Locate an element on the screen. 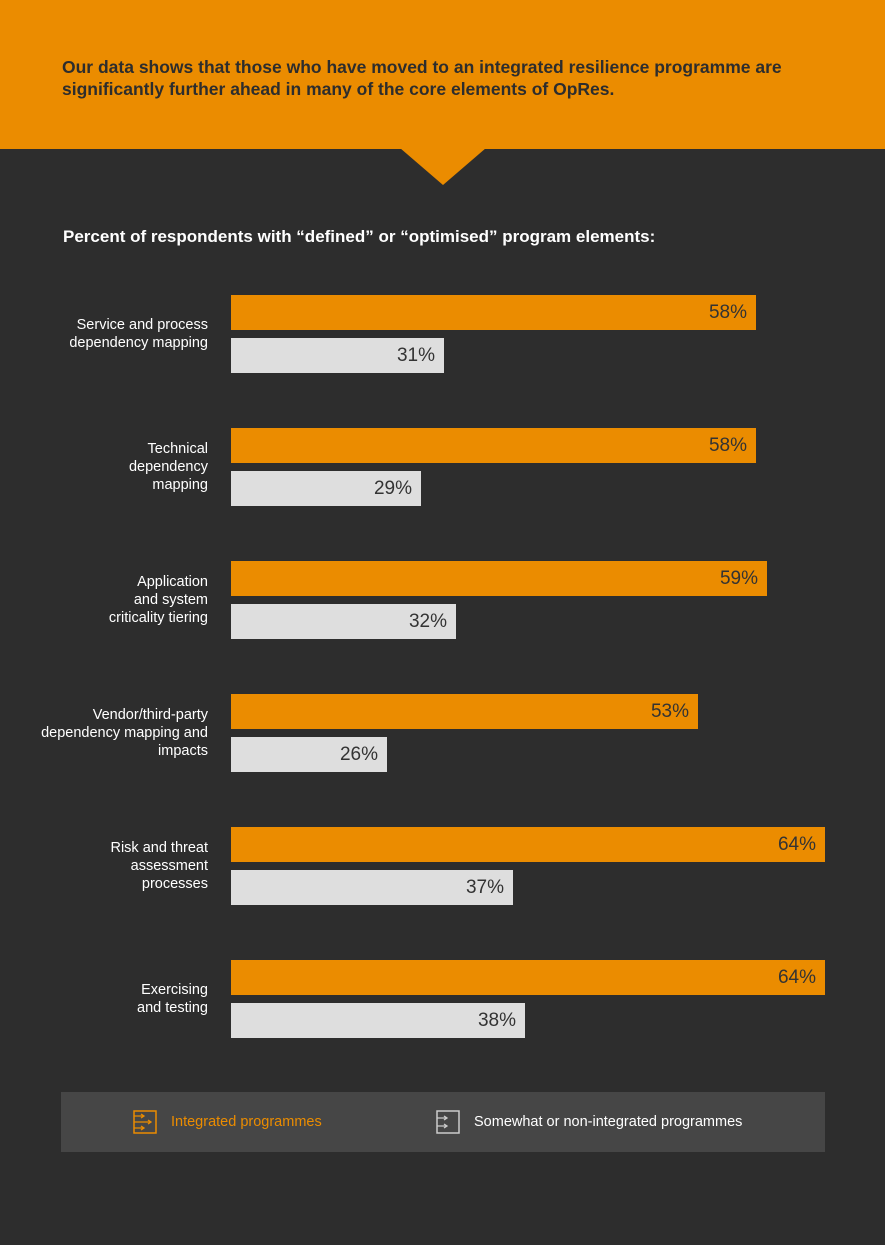 This screenshot has width=885, height=1245. category-label: Technical dependency mapping is located at coordinates (168, 467).